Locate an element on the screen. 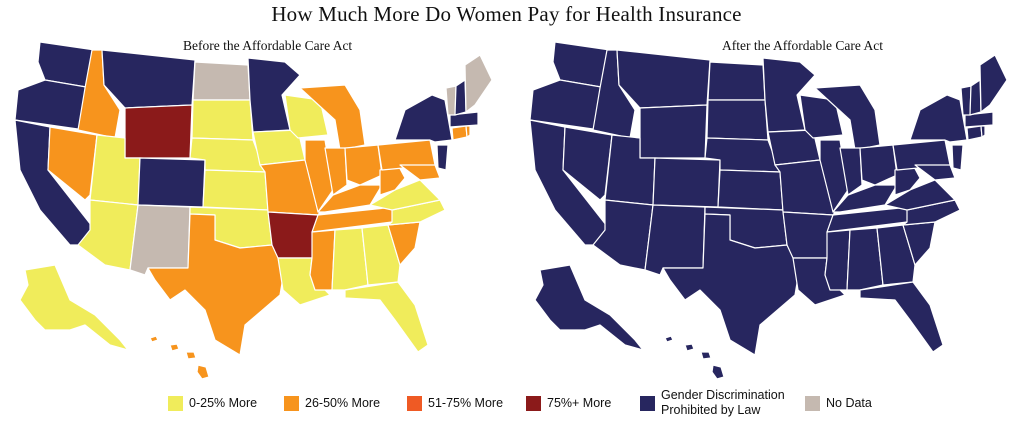 This screenshot has height=421, width=1013. map-after-subtitle: After the Affordable Care Act is located at coordinates (802, 45).